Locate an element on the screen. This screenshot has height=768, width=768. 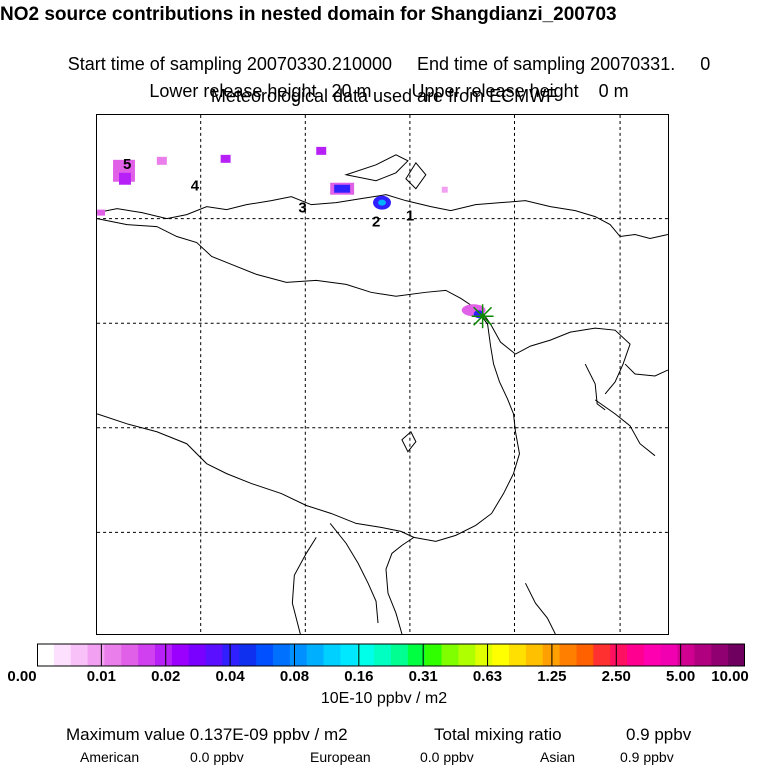
asian-value: 0.9 ppbv is located at coordinates (647, 757).